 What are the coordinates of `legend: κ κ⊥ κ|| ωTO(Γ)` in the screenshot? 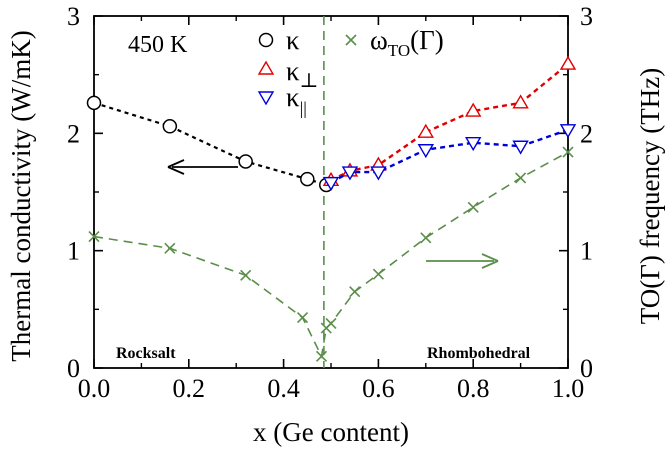 It's located at (350, 71).